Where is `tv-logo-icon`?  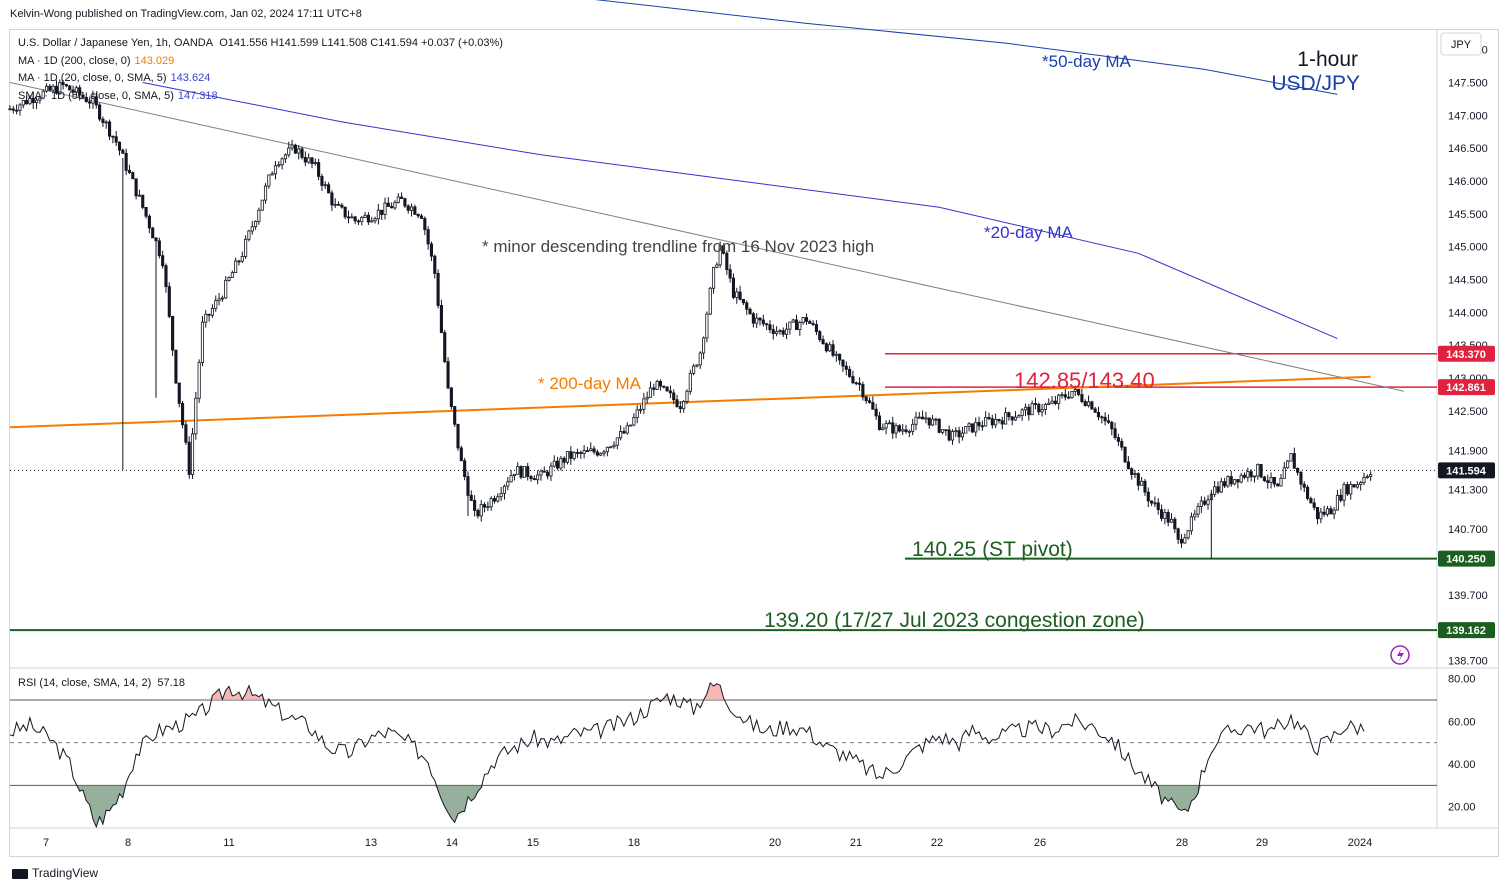 tv-logo-icon is located at coordinates (20, 873).